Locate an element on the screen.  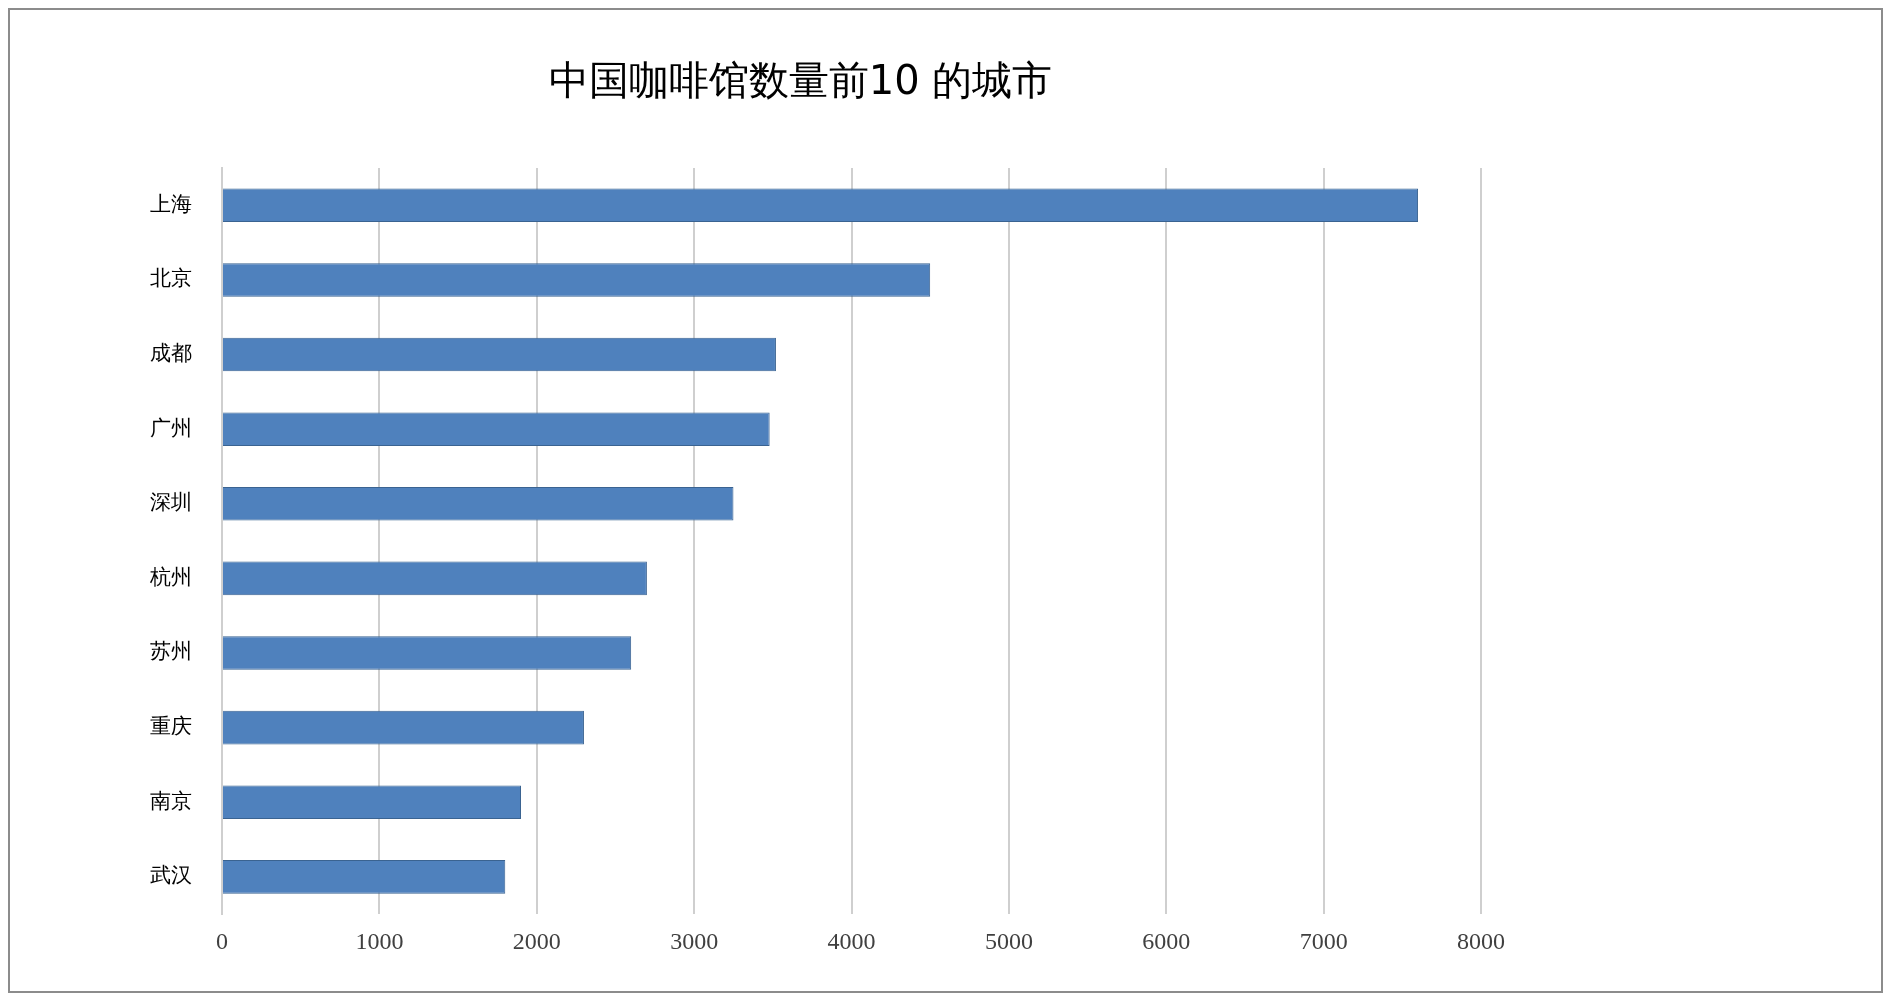
chart-title: 中国咖啡馆数量前10 的城市 is located at coordinates (800, 80).